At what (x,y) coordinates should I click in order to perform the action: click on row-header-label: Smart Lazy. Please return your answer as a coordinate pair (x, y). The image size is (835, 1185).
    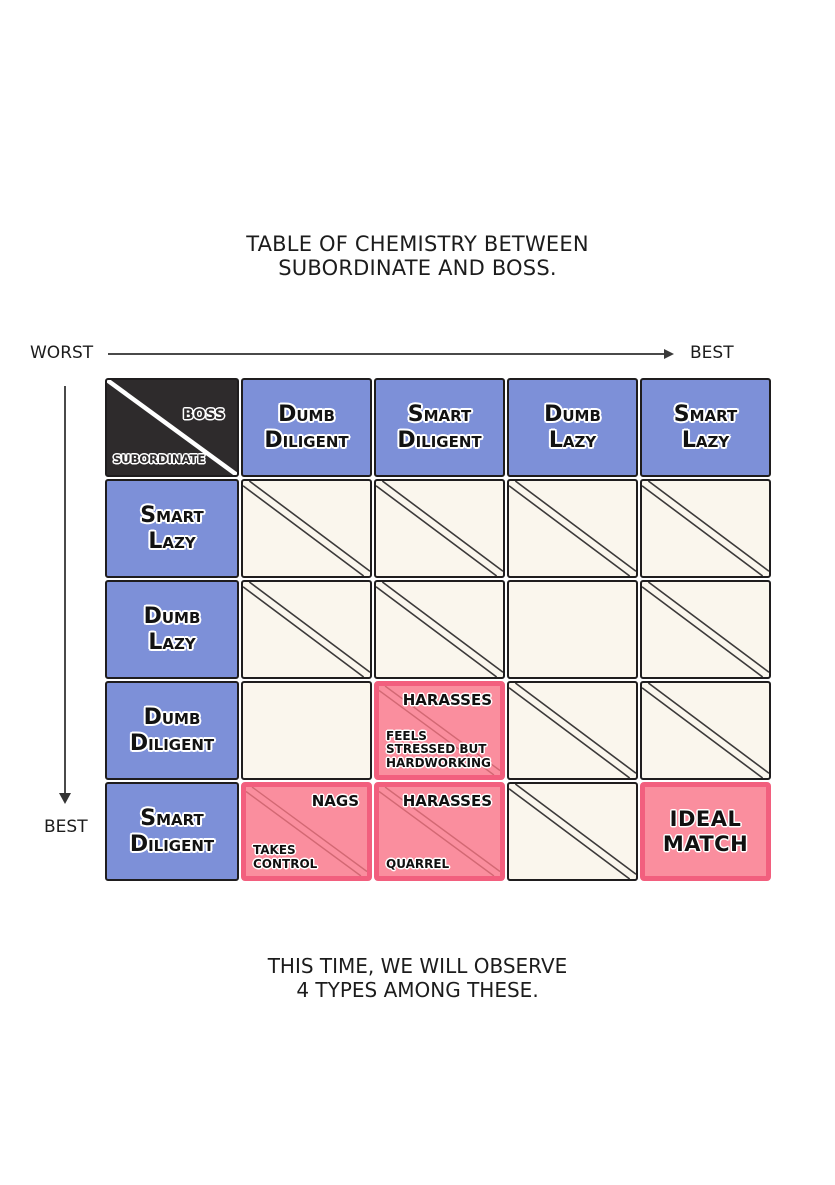
    Looking at the image, I should click on (172, 528).